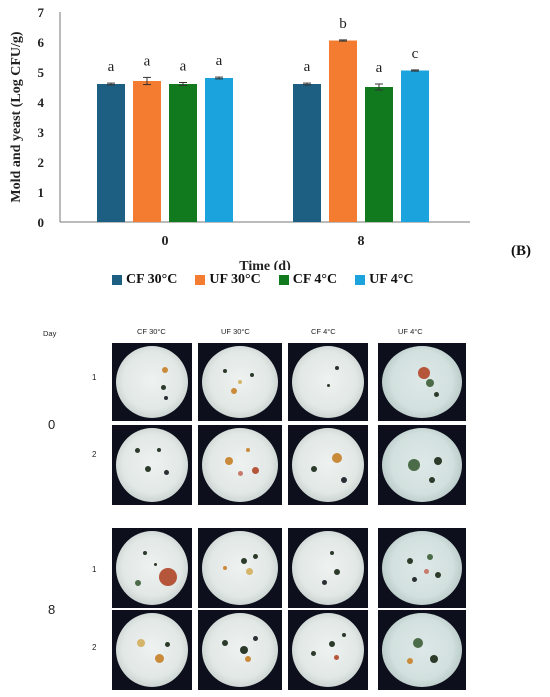 The width and height of the screenshot is (550, 697). What do you see at coordinates (50, 333) in the screenshot?
I see `day-column-header: Day` at bounding box center [50, 333].